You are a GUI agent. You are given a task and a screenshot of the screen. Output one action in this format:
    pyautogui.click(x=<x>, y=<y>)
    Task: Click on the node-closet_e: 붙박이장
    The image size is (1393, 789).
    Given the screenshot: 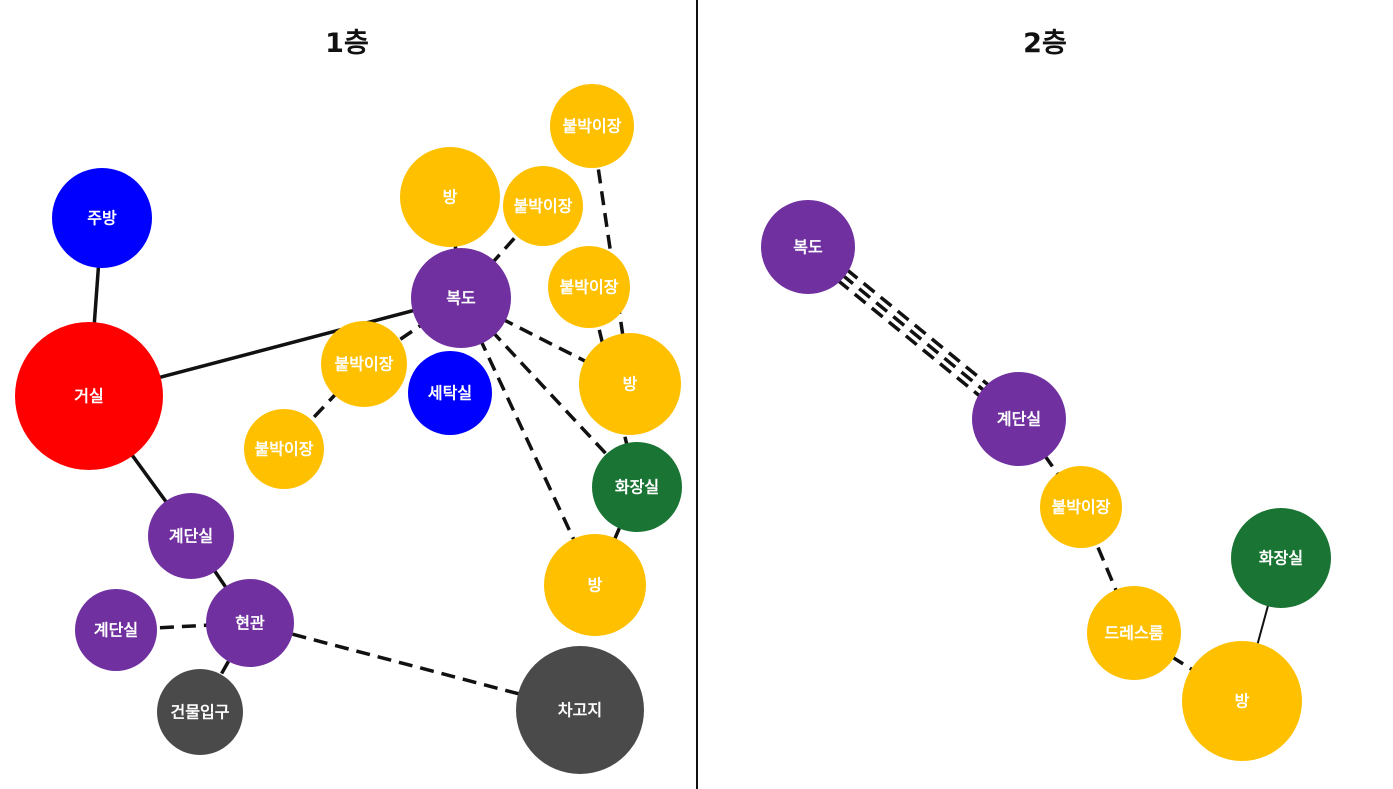 What is the action you would take?
    pyautogui.click(x=589, y=287)
    